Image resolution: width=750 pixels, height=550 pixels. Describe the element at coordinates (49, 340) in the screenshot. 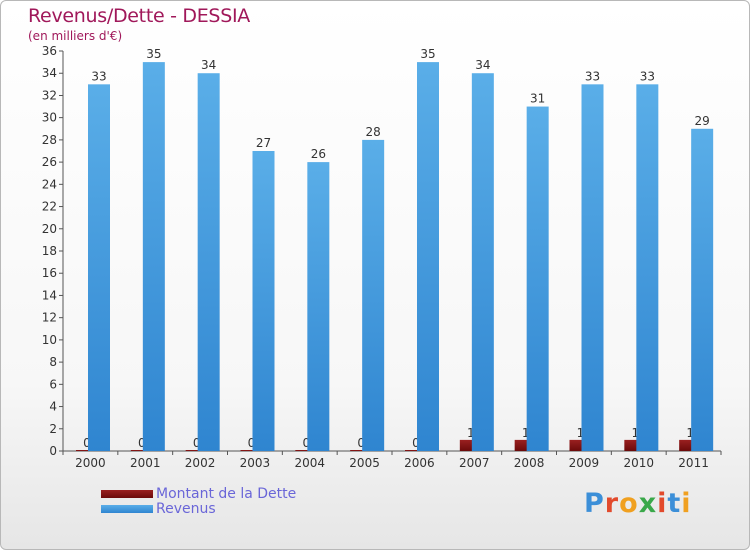

I see `y-tick-label: 10` at that location.